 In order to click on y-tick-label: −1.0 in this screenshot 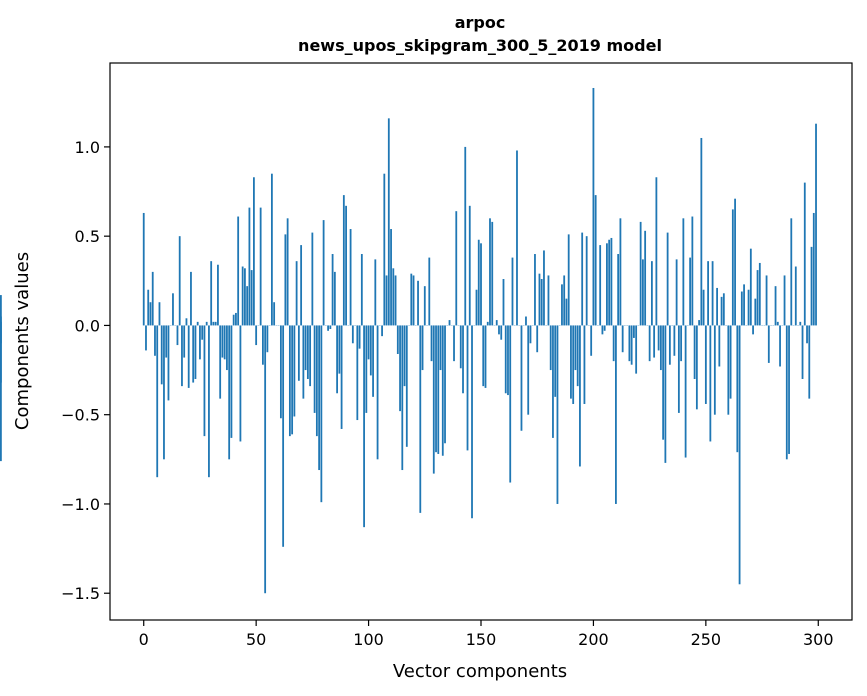, I will do `click(80, 504)`.